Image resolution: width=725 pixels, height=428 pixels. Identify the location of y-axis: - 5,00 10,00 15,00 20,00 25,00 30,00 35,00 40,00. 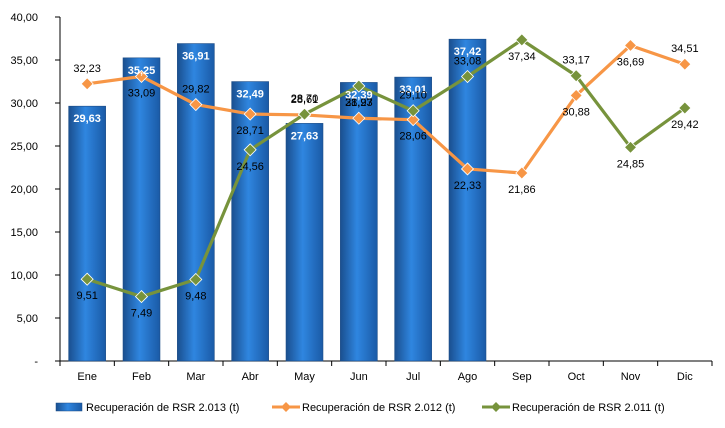
(35, 190).